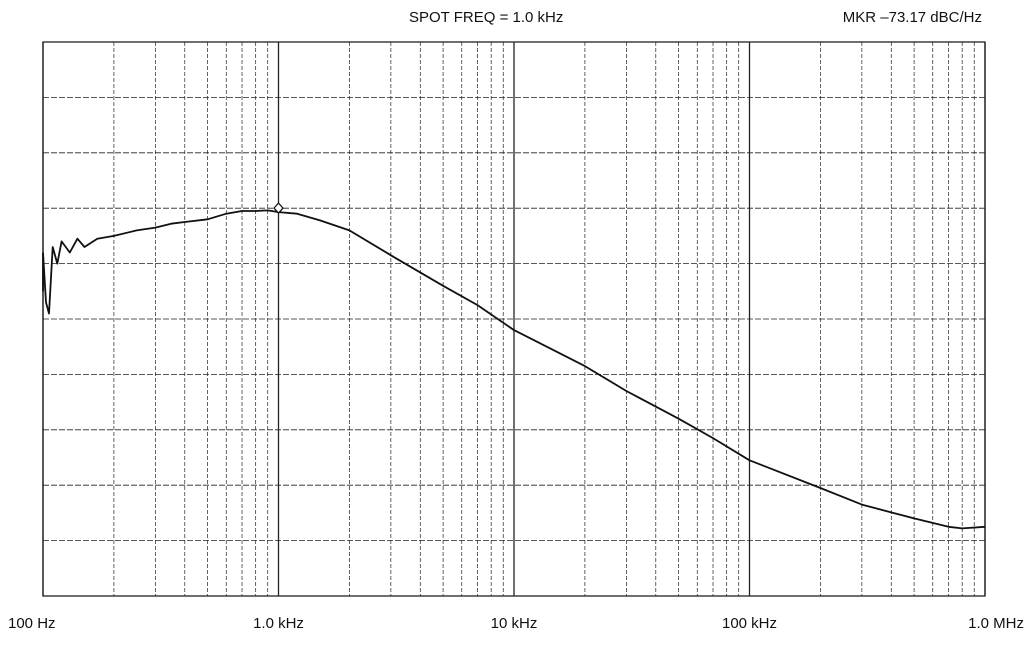 This screenshot has width=1029, height=645. I want to click on x-tick-label: 10 kHz, so click(514, 623).